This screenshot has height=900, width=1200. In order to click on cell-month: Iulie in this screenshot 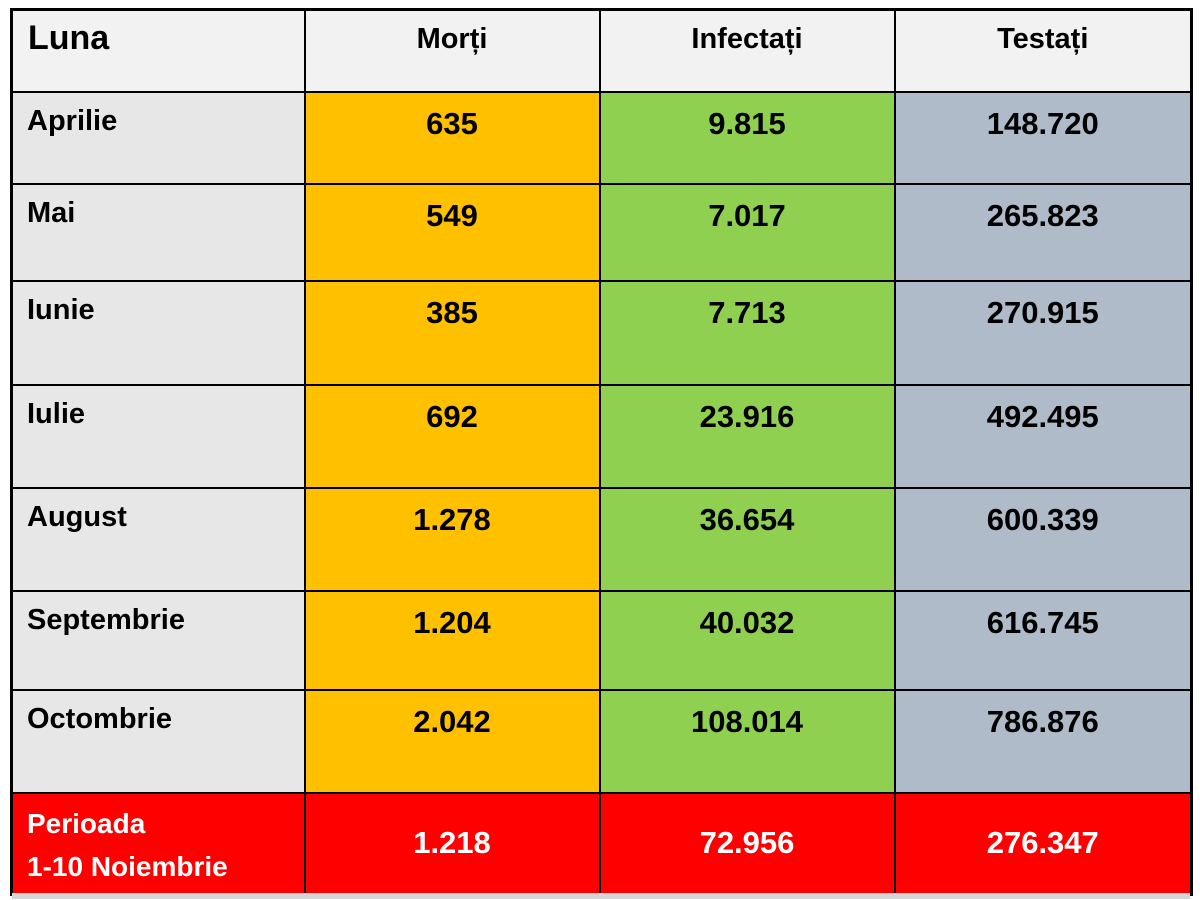, I will do `click(158, 436)`.